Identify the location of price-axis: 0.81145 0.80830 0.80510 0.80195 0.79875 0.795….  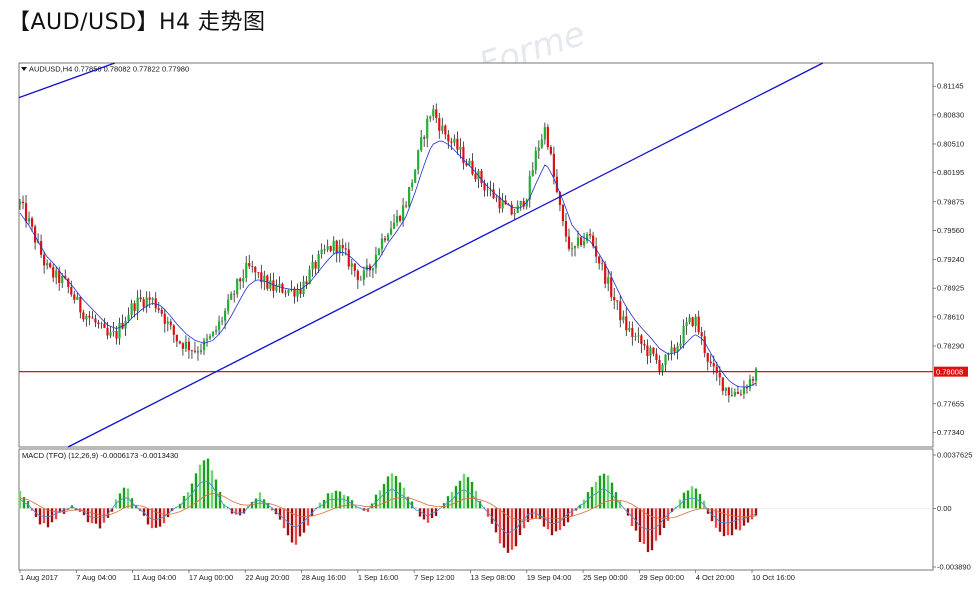
(948, 259).